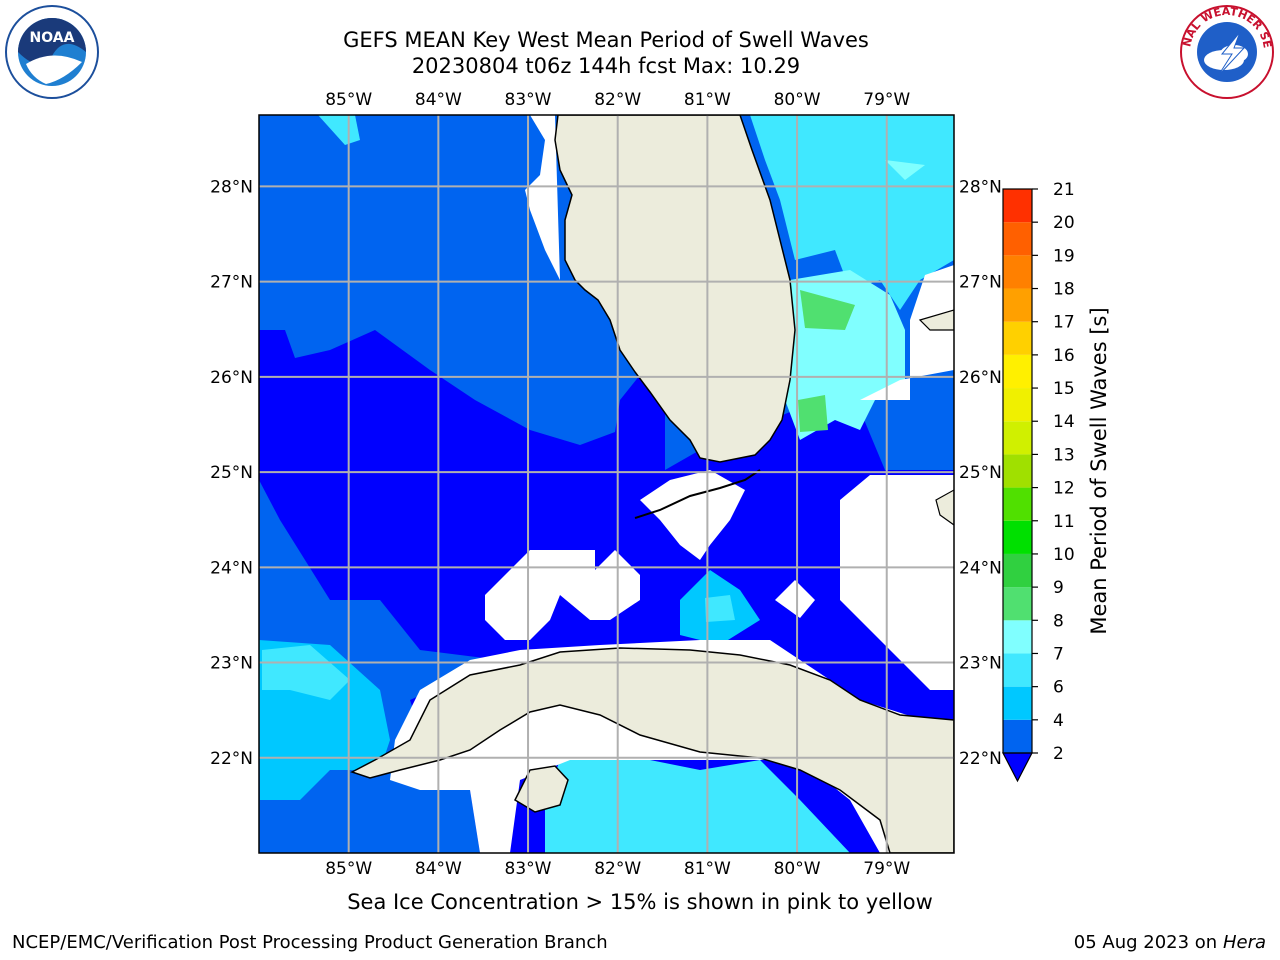 Image resolution: width=1280 pixels, height=960 pixels. I want to click on lon-label-top: 79°W, so click(886, 100).